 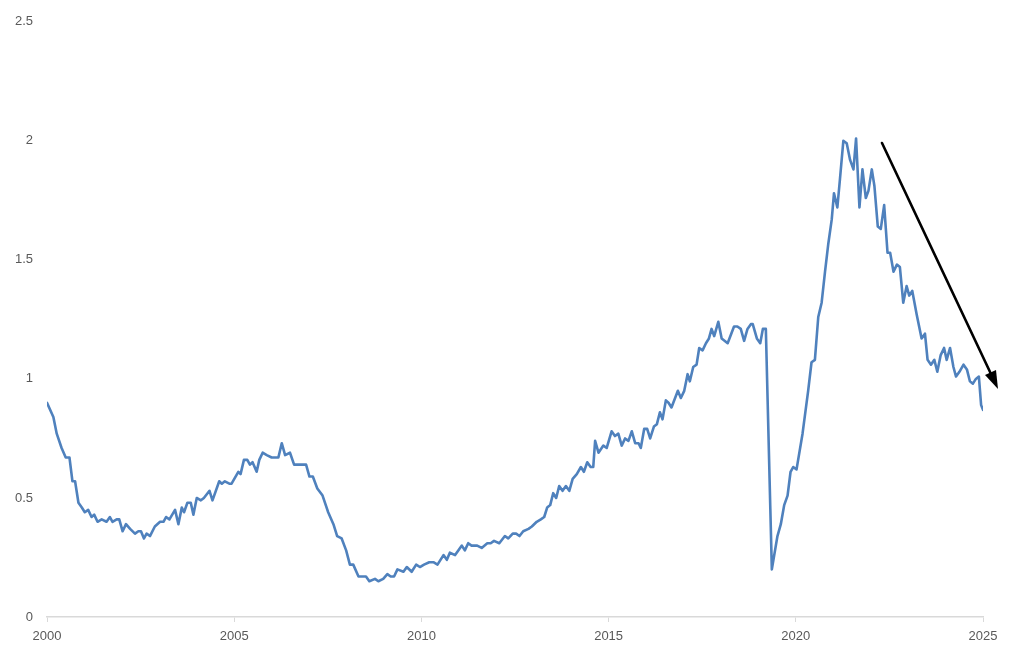 What do you see at coordinates (421, 636) in the screenshot?
I see `x-tick-label: 2010` at bounding box center [421, 636].